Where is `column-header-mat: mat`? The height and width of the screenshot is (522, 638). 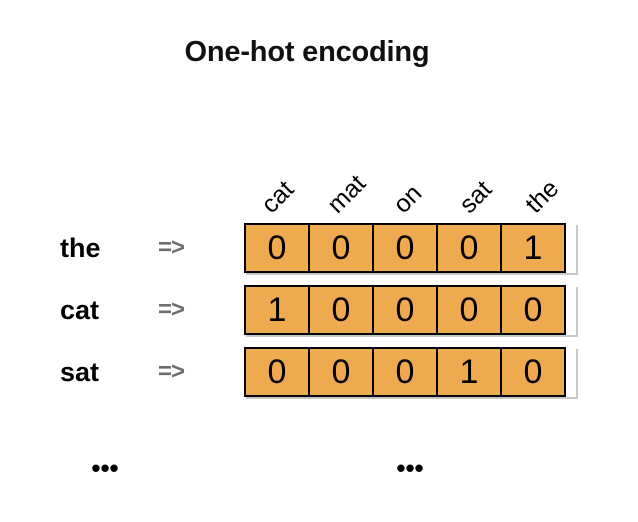
column-header-mat: mat is located at coordinates (343, 176).